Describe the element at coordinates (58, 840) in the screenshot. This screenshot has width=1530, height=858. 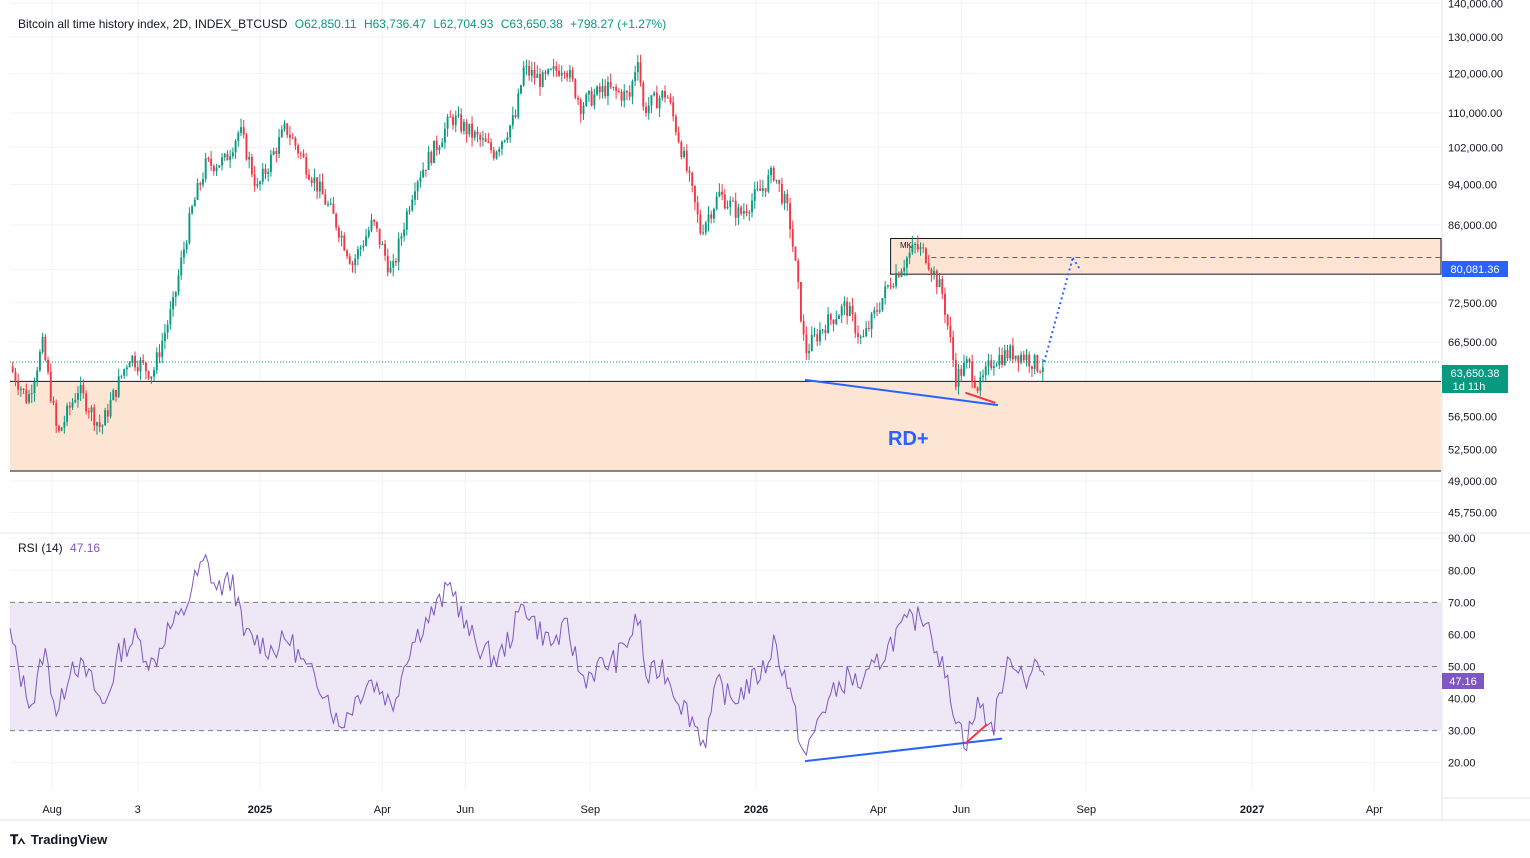
I see `tradingview-brand: 𝐓∧ TradingView` at that location.